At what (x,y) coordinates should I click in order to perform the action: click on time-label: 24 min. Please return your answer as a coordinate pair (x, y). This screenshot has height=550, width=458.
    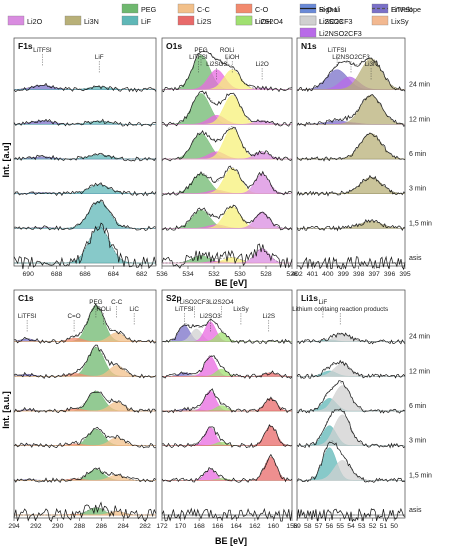
    Looking at the image, I should click on (419, 85).